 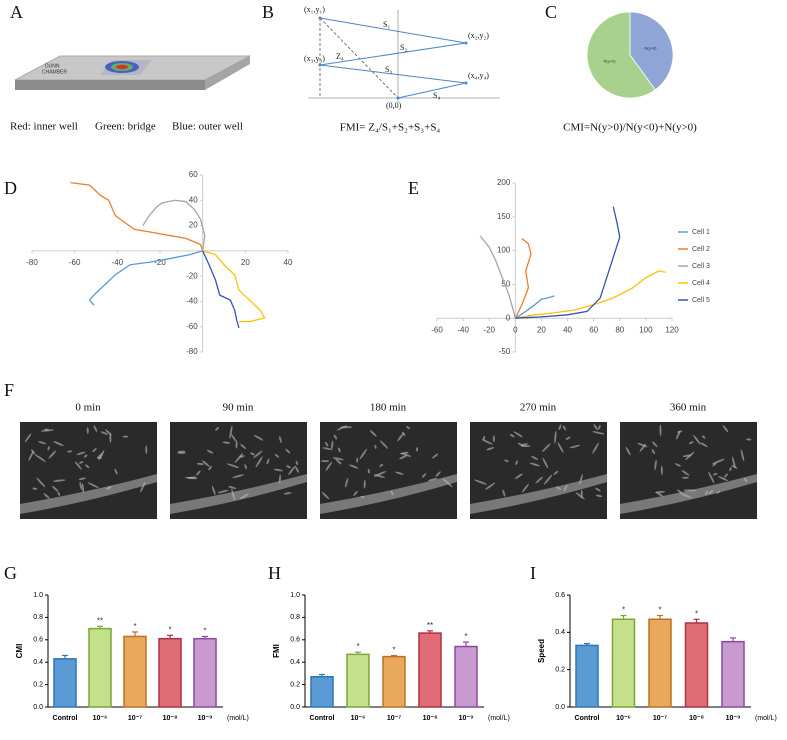 What do you see at coordinates (192, 275) in the screenshot?
I see `y-tick-label: -20` at bounding box center [192, 275].